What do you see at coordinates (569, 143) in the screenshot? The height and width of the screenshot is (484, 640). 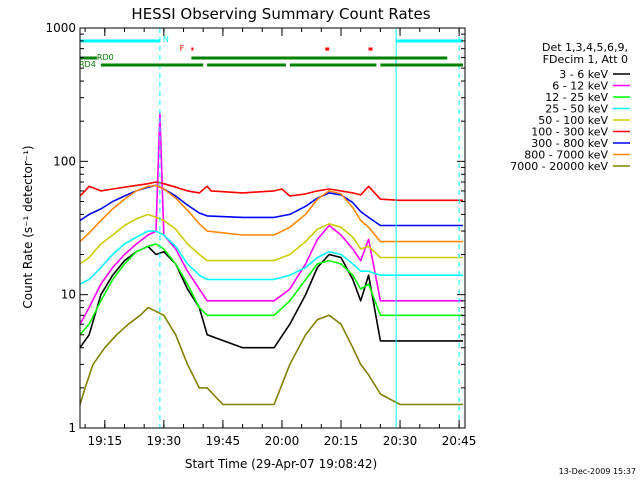 I see `legend-label-6: 300 - 800 keV` at bounding box center [569, 143].